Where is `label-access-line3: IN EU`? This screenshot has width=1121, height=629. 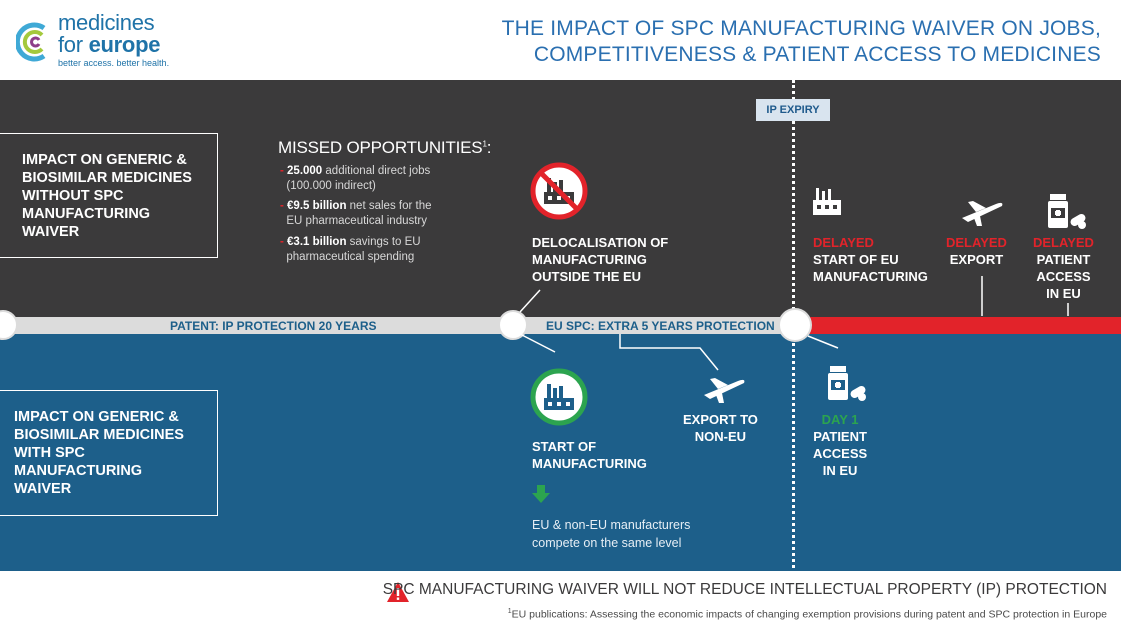
label-access-line3: IN EU is located at coordinates (1063, 293).